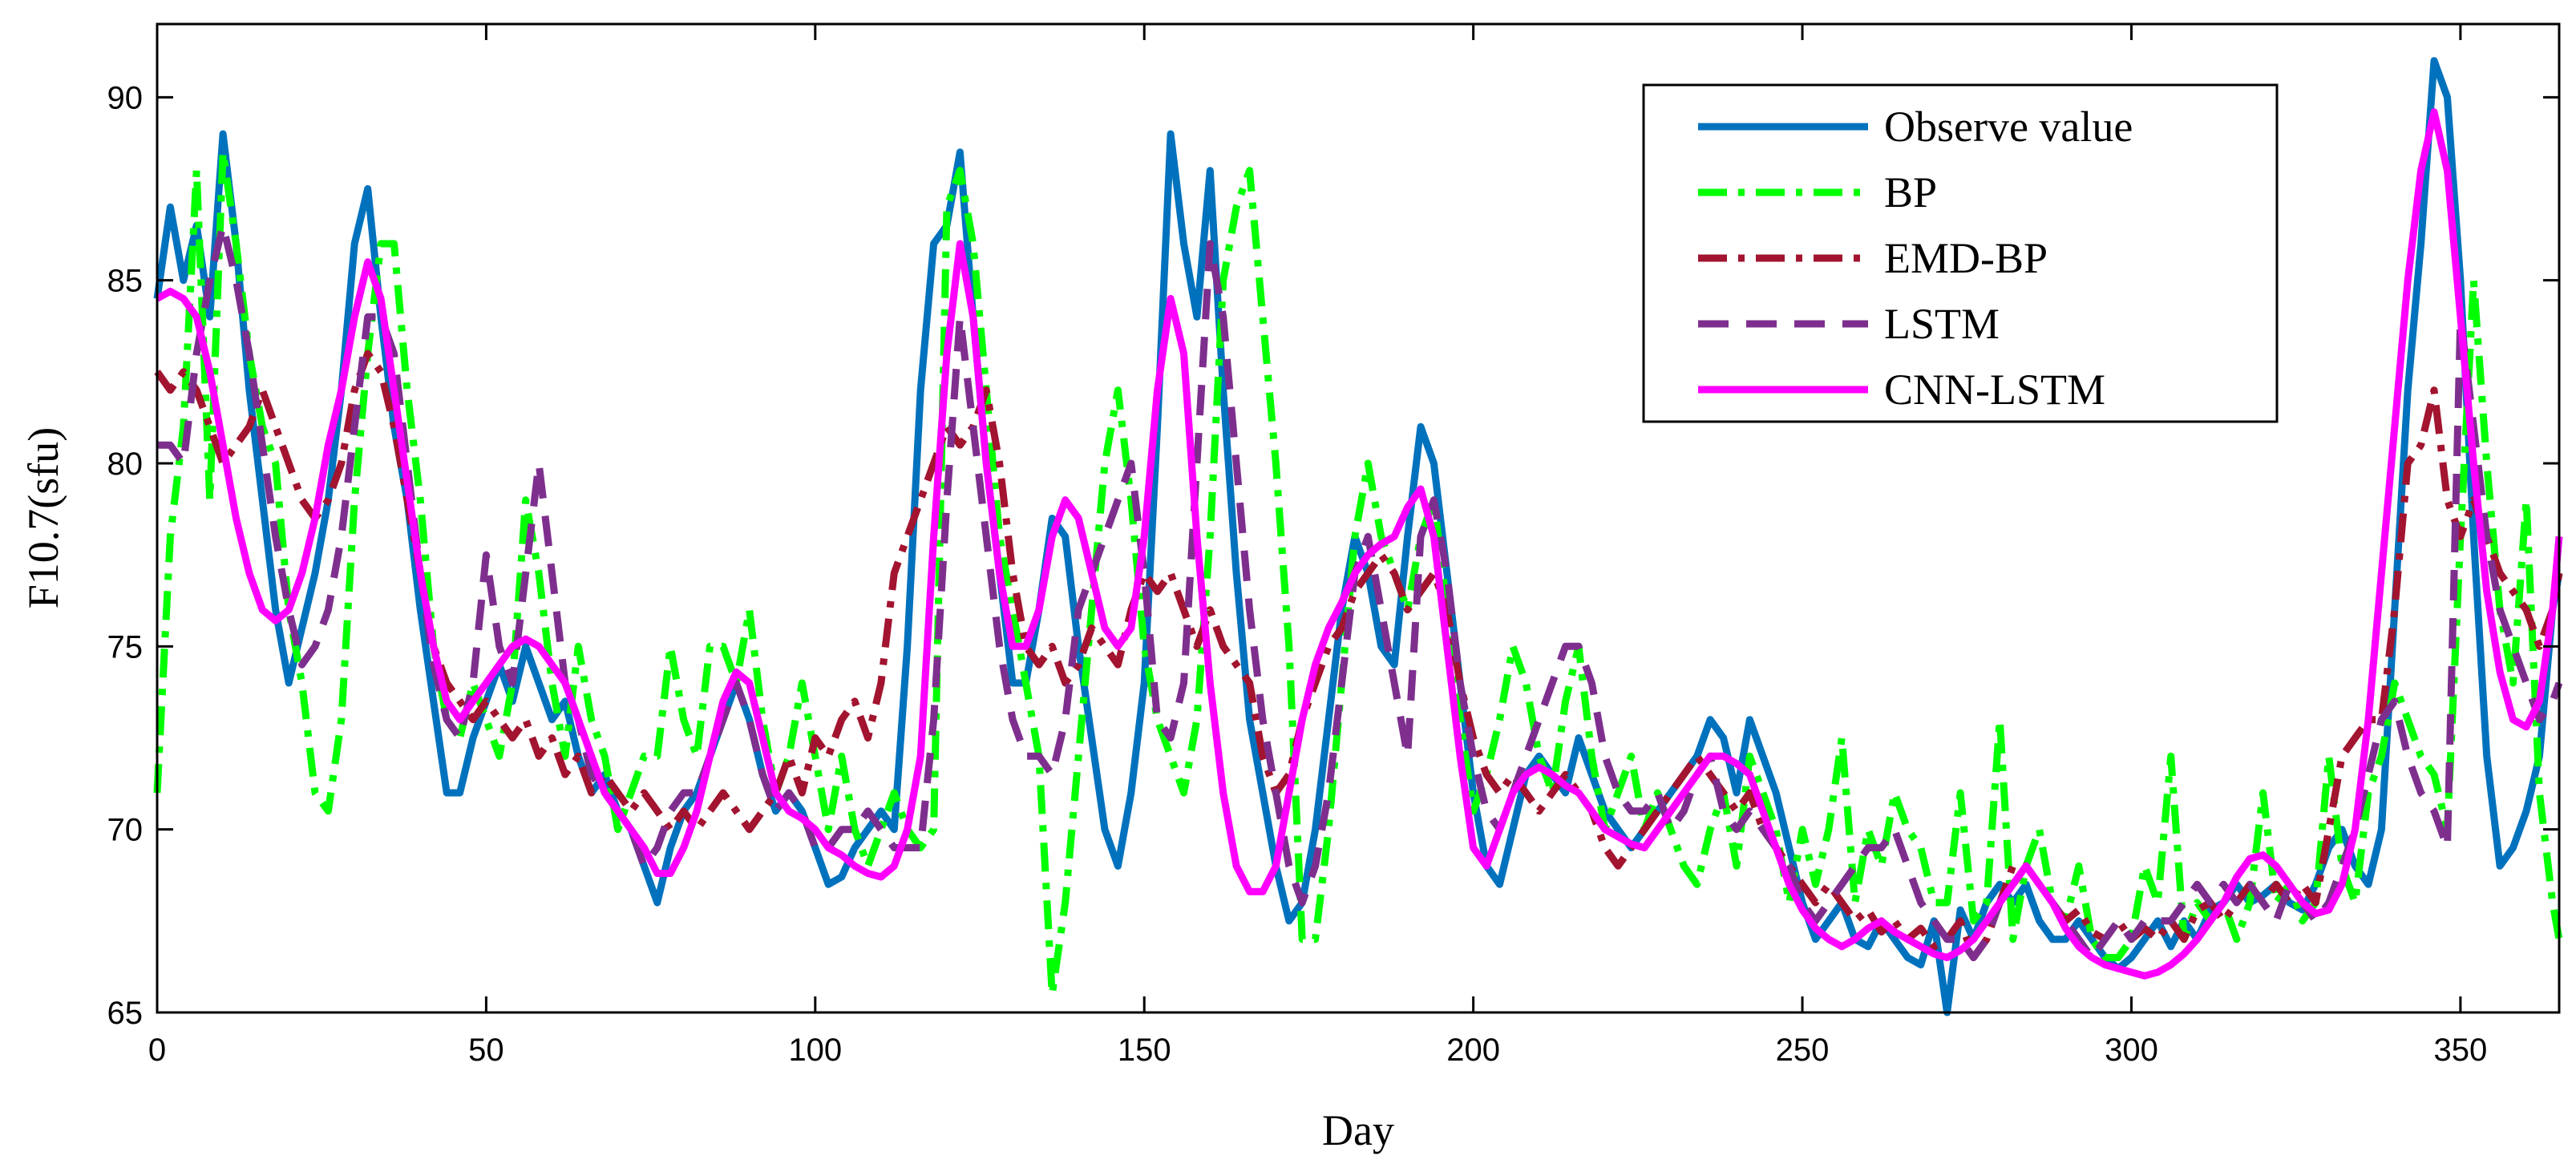 The height and width of the screenshot is (1176, 2576). Describe the element at coordinates (125, 647) in the screenshot. I see `y-tick-label: 75` at that location.